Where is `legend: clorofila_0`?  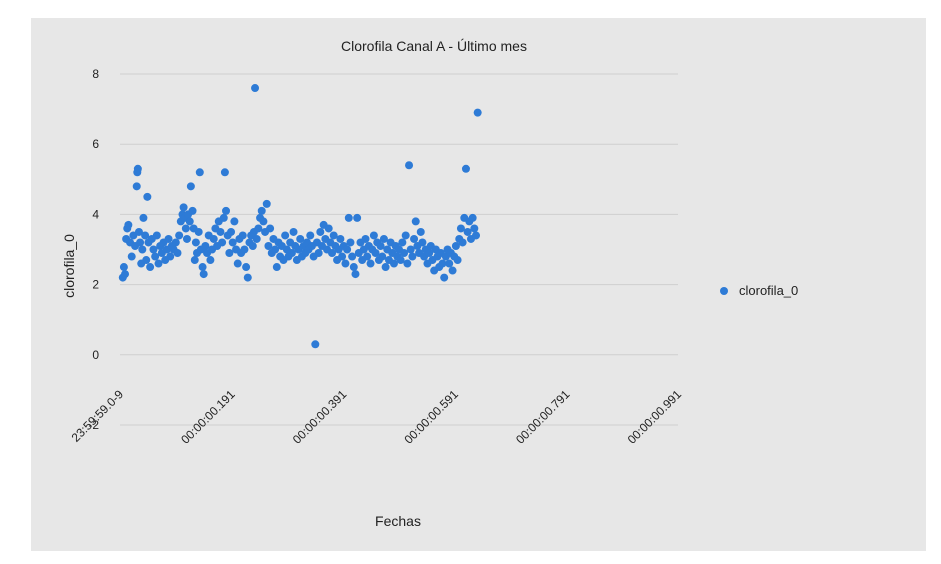 legend: clorofila_0 is located at coordinates (759, 290).